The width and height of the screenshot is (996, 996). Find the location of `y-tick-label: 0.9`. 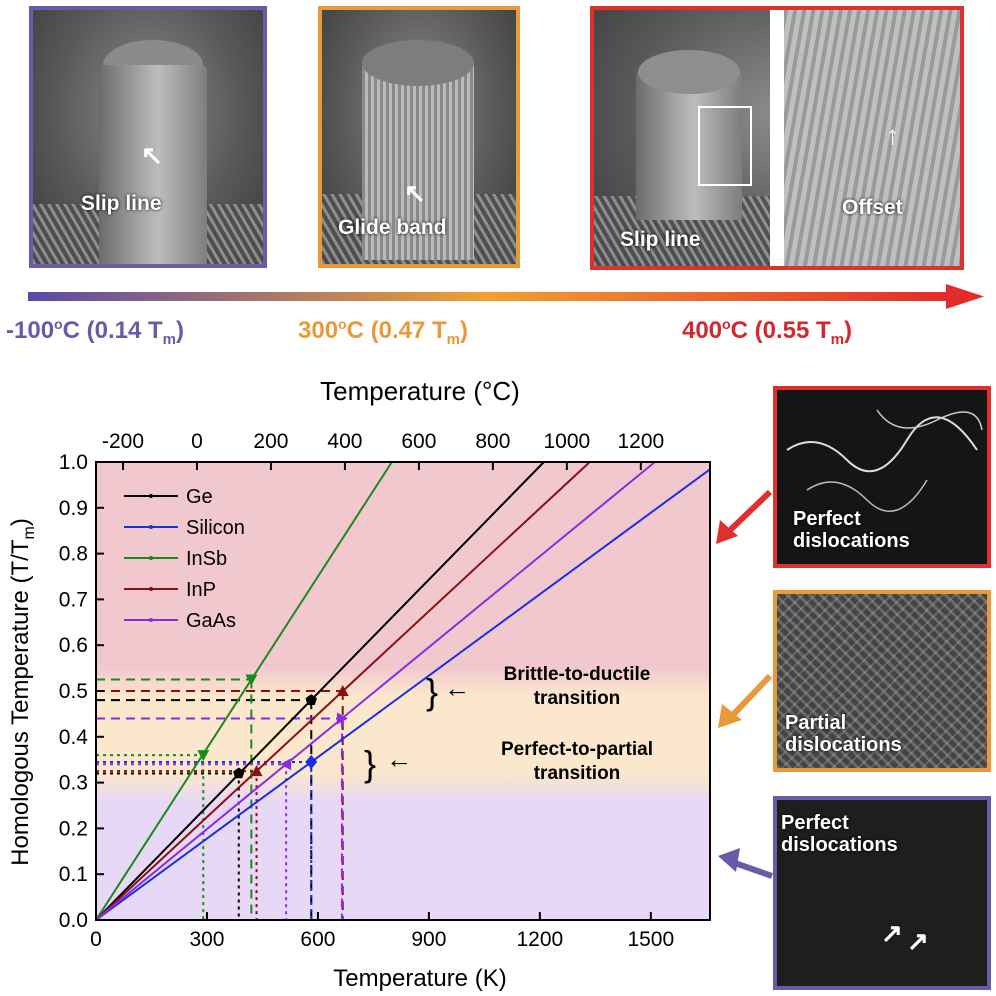

y-tick-label: 0.9 is located at coordinates (73, 508).